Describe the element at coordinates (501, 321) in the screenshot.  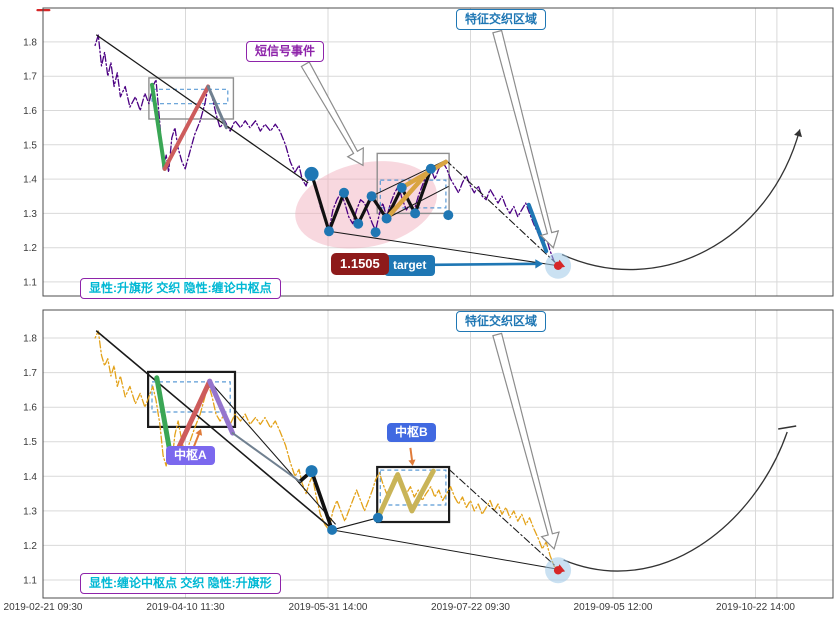
I see `feature-zone-label-bottom: 特征交织区域` at that location.